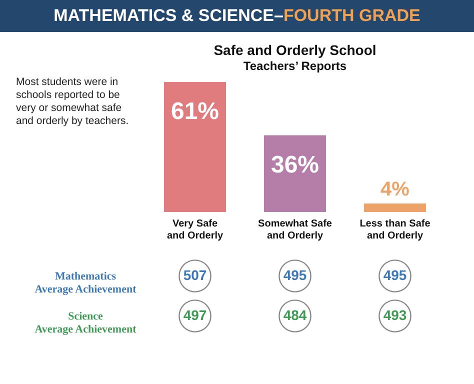  What do you see at coordinates (73, 102) in the screenshot?
I see `text: Most students were in schools reported to be very or somewhat safe and orderly by teachers.` at bounding box center [73, 102].